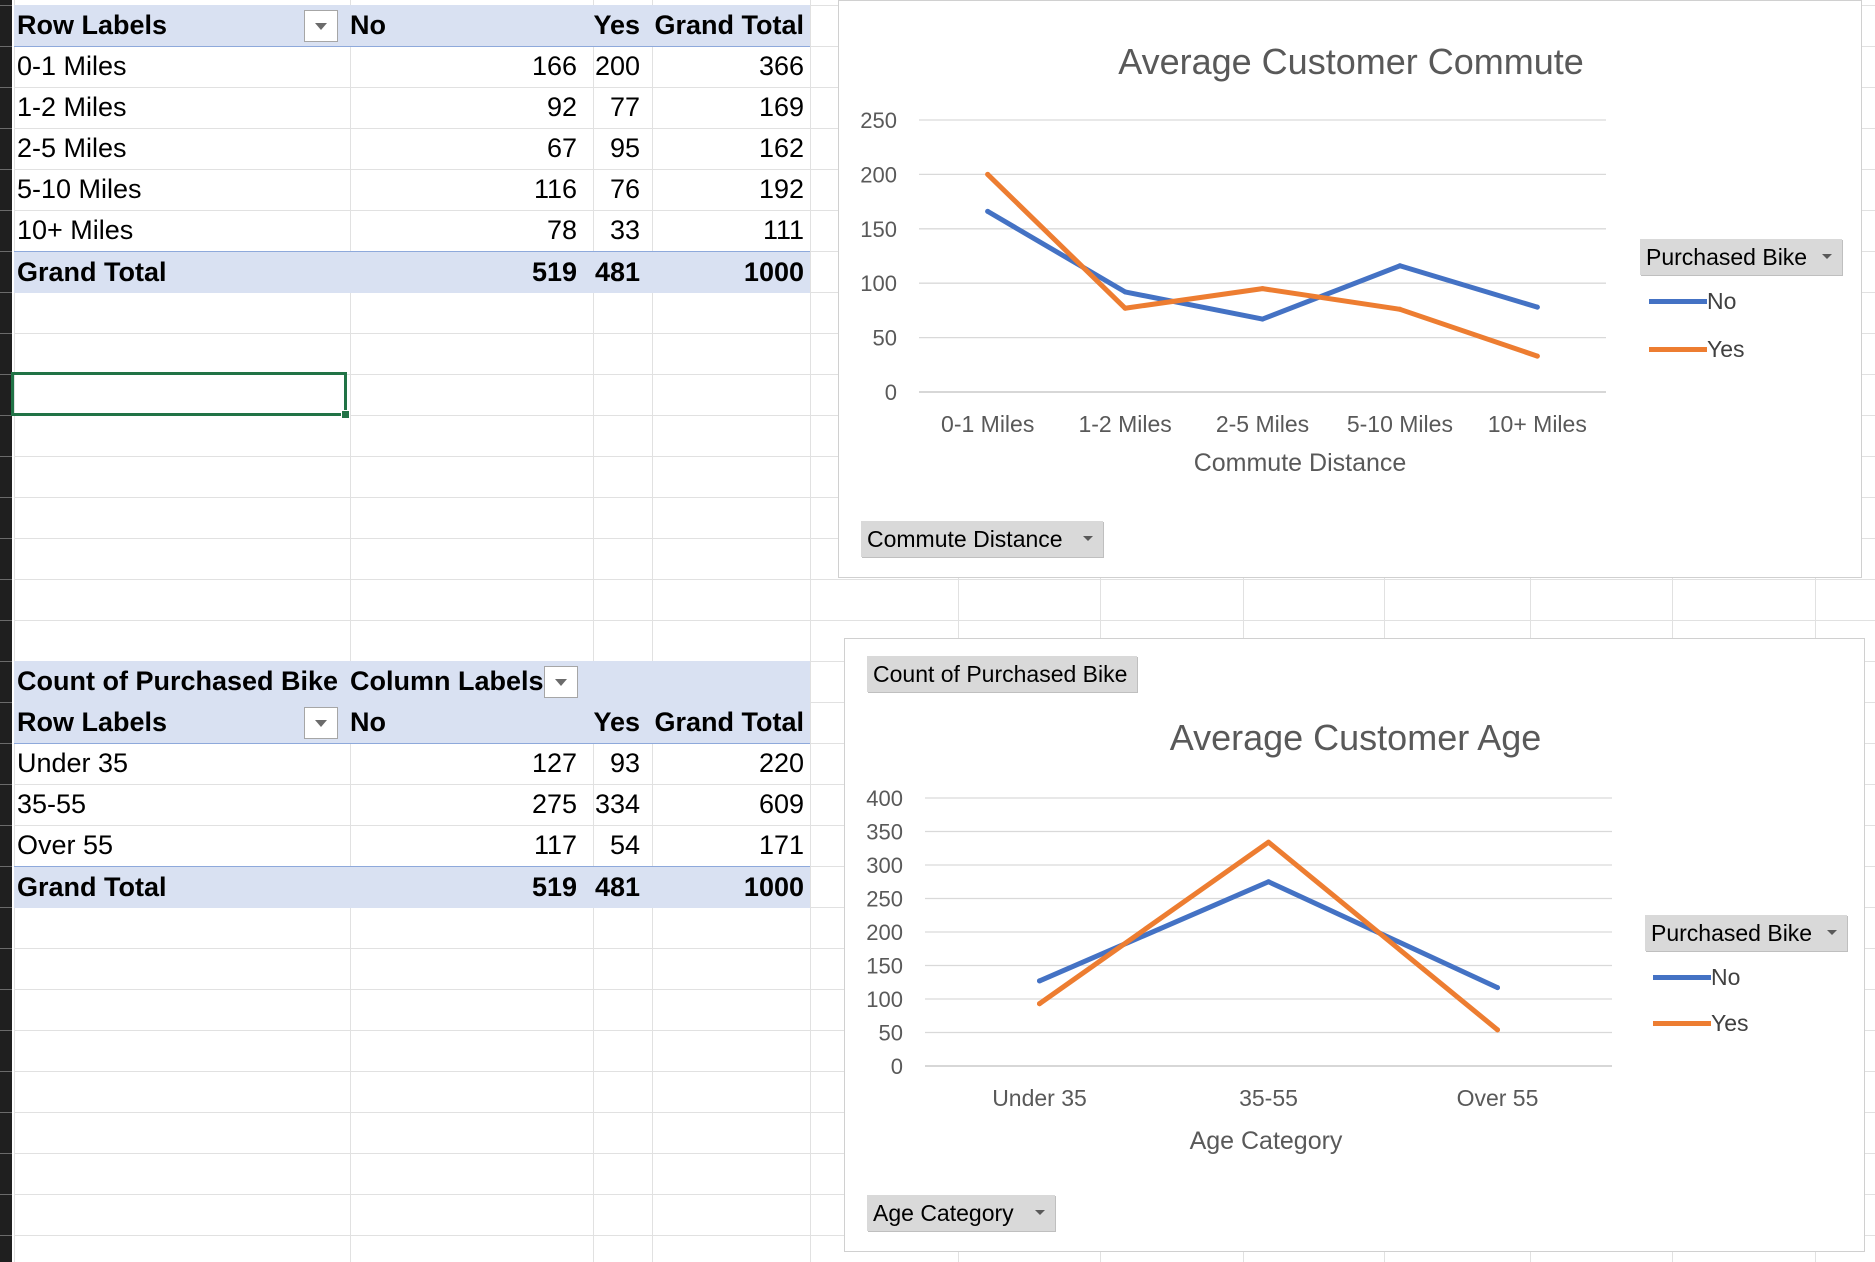 The width and height of the screenshot is (1875, 1262). What do you see at coordinates (624, 763) in the screenshot?
I see `cell-yes: 93` at bounding box center [624, 763].